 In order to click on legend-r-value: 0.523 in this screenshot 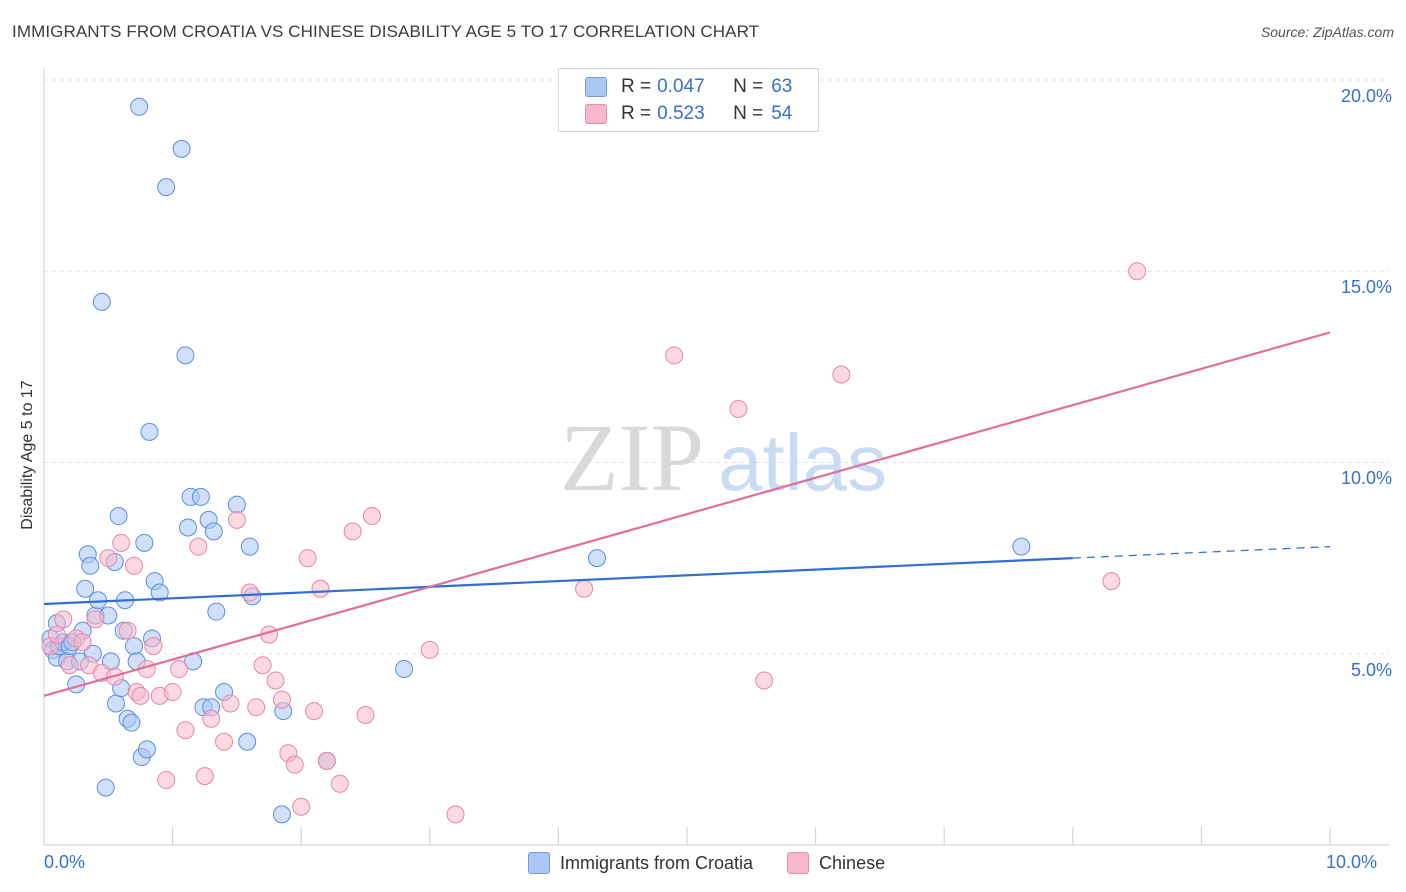, I will do `click(681, 113)`.